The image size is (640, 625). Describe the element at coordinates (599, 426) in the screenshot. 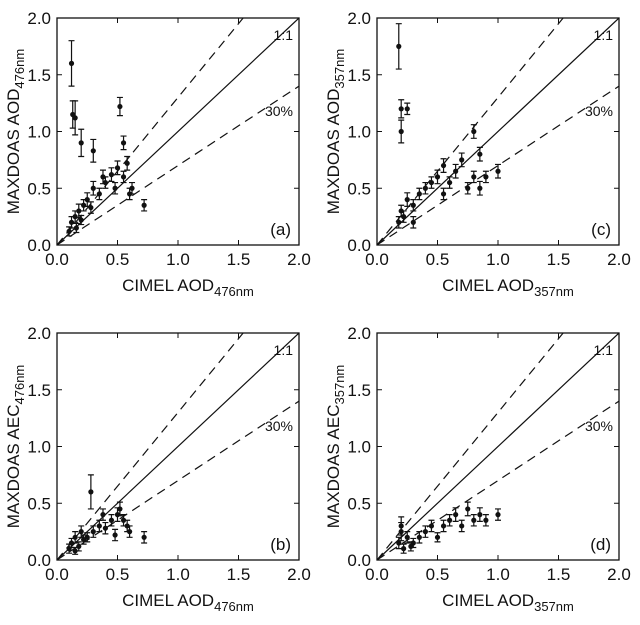

I see `reference-label: 30%` at that location.